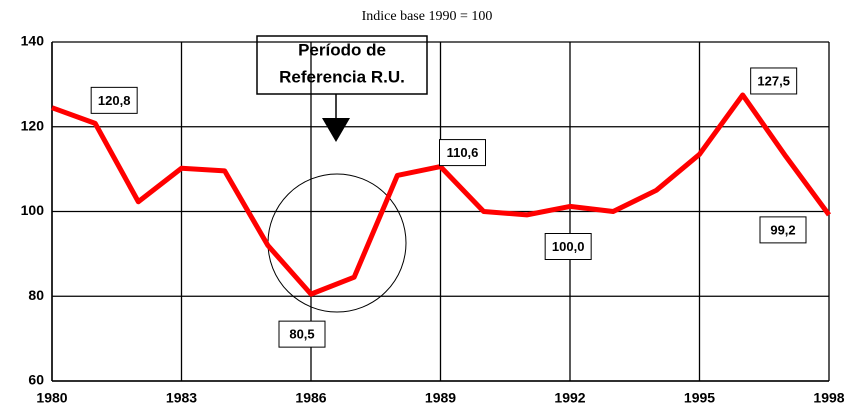  Describe the element at coordinates (342, 49) in the screenshot. I see `annotation: Período de` at that location.